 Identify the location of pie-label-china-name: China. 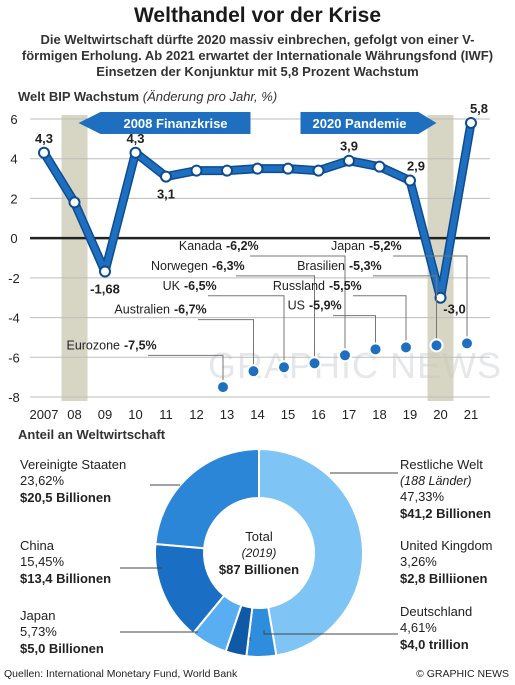
(37, 545).